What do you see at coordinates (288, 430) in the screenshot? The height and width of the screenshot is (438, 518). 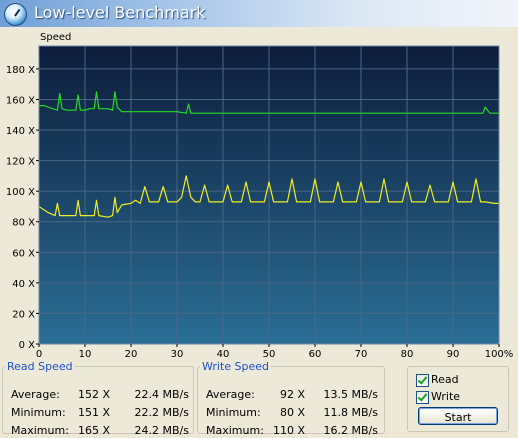 I see `write-maximum-value: 110 X` at bounding box center [288, 430].